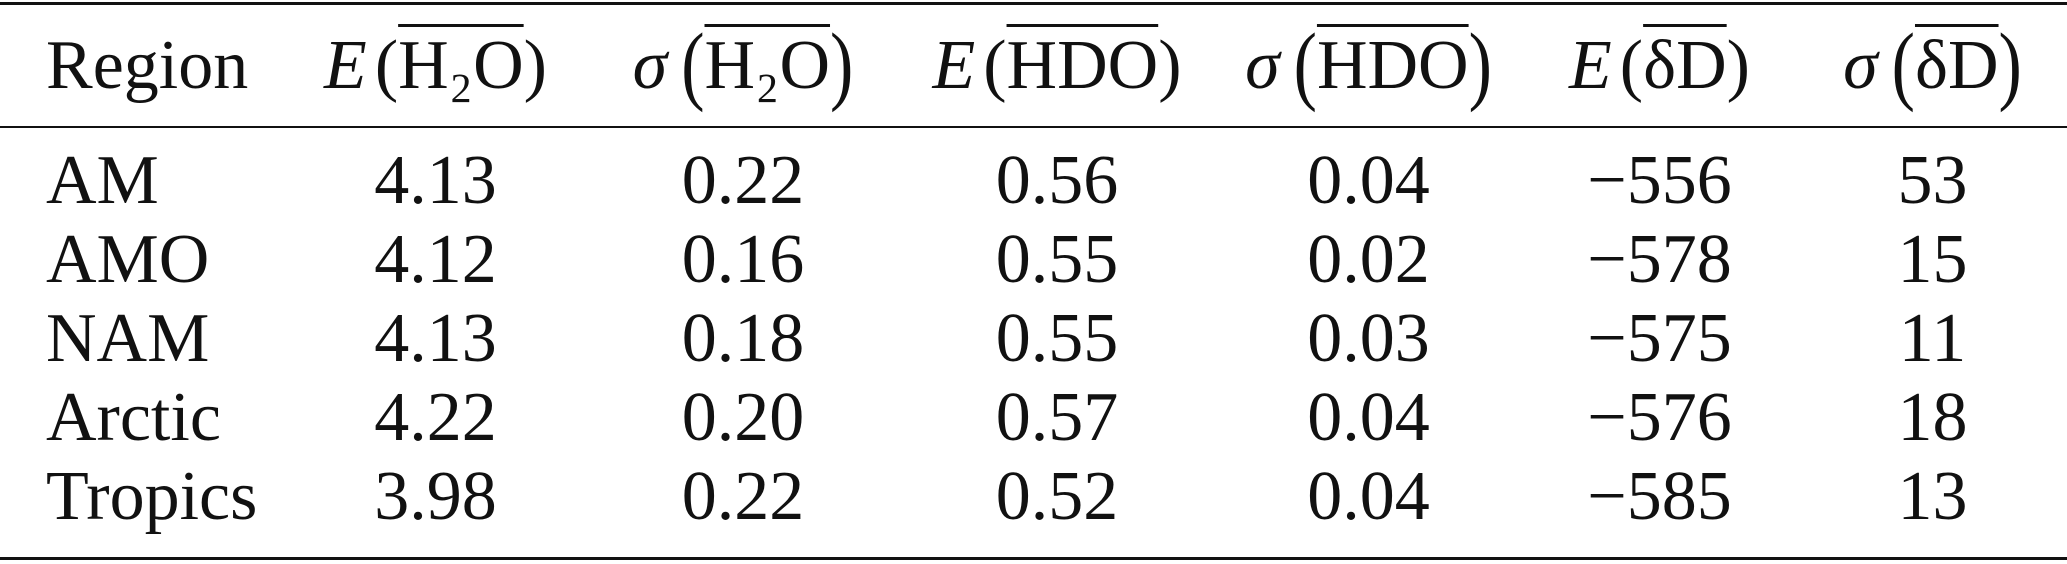  Describe the element at coordinates (435, 496) in the screenshot. I see `cell-value: 3.98` at that location.